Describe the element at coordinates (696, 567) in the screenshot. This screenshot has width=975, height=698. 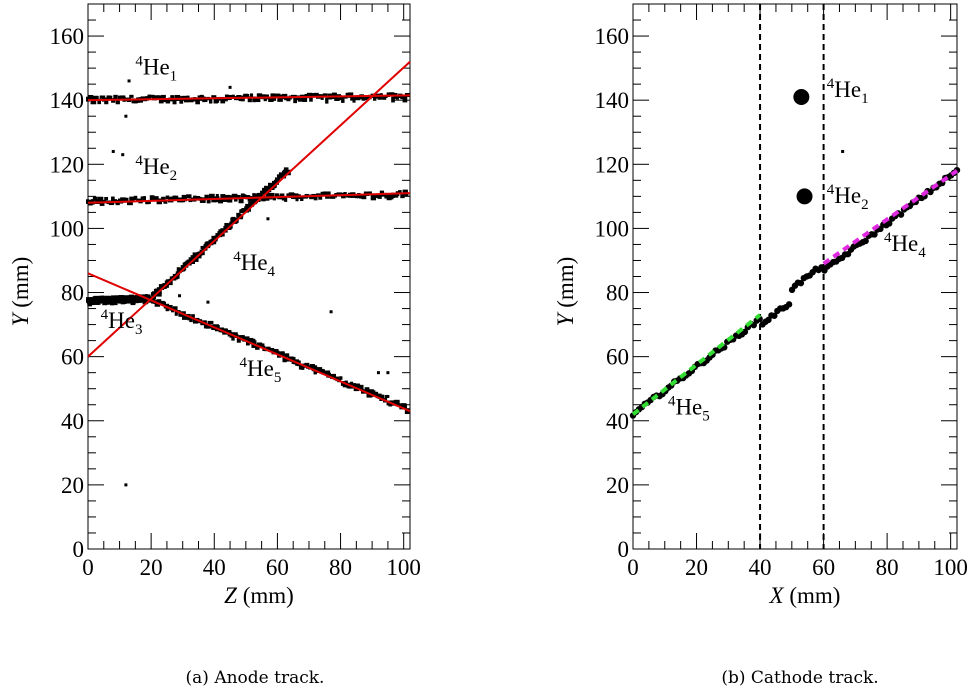
I see `x-tick-label: 20` at that location.